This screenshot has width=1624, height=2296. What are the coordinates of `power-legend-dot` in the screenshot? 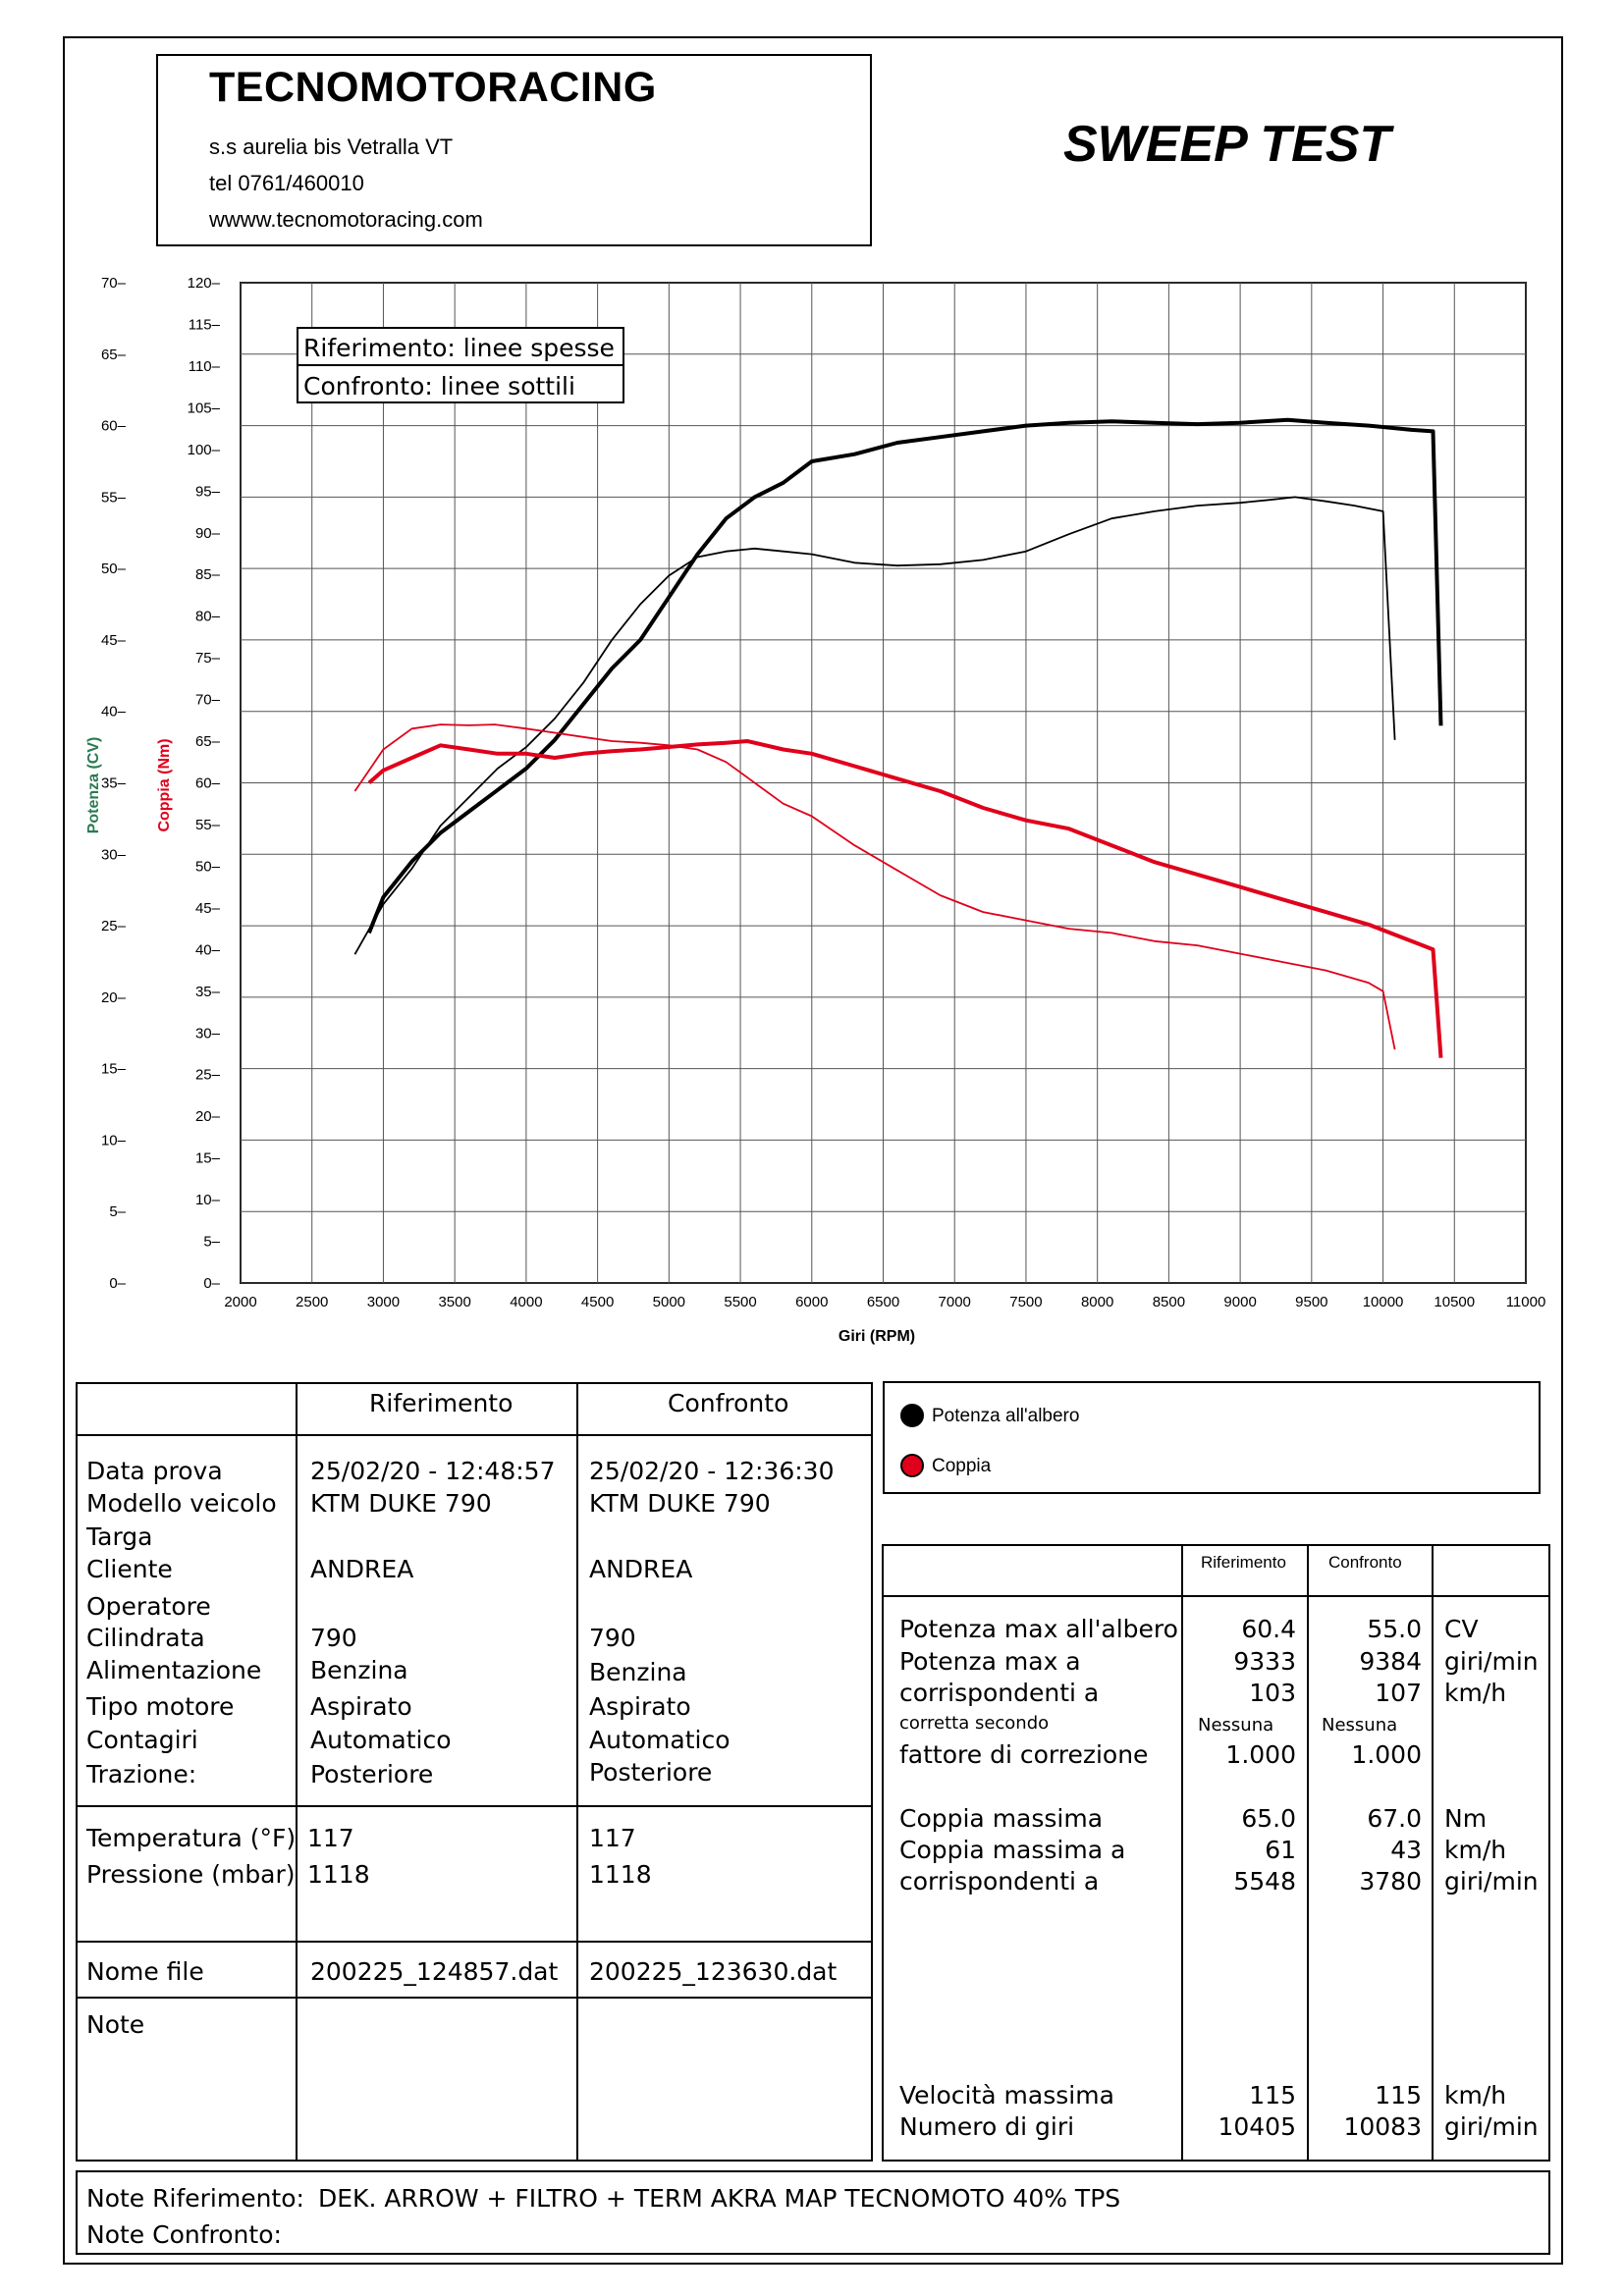 It's located at (912, 1415).